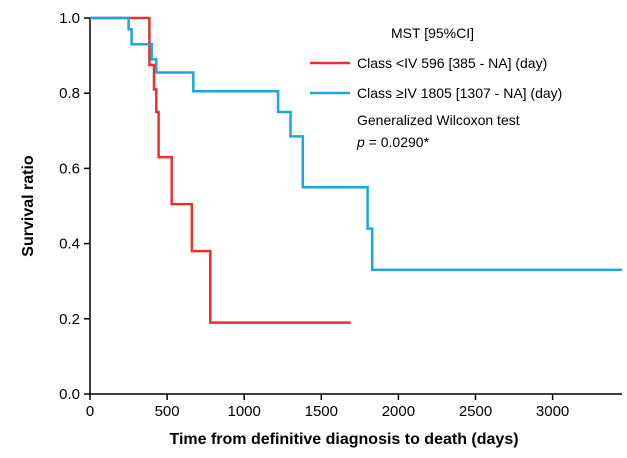 This screenshot has width=627, height=458. What do you see at coordinates (69, 244) in the screenshot?
I see `y-tick-label: 0.4` at bounding box center [69, 244].